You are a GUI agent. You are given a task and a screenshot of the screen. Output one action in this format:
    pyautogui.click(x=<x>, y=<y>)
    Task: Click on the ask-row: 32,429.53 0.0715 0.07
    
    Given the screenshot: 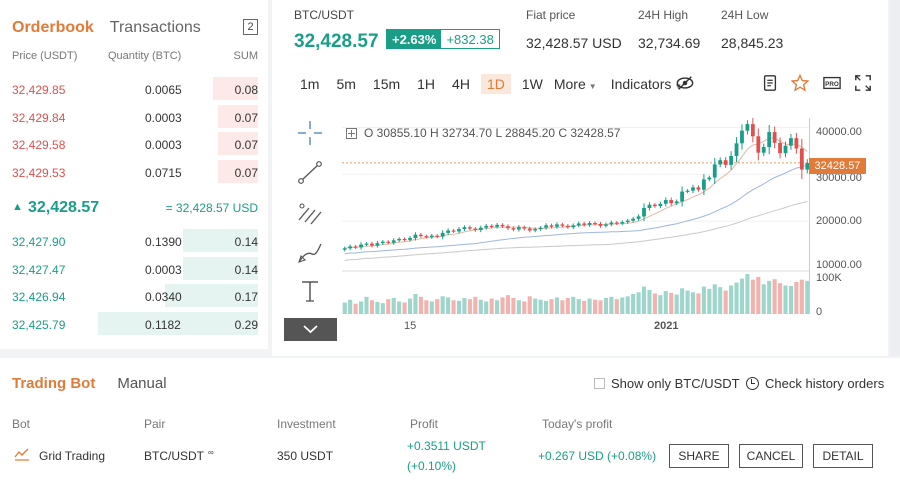 What is the action you would take?
    pyautogui.click(x=134, y=171)
    